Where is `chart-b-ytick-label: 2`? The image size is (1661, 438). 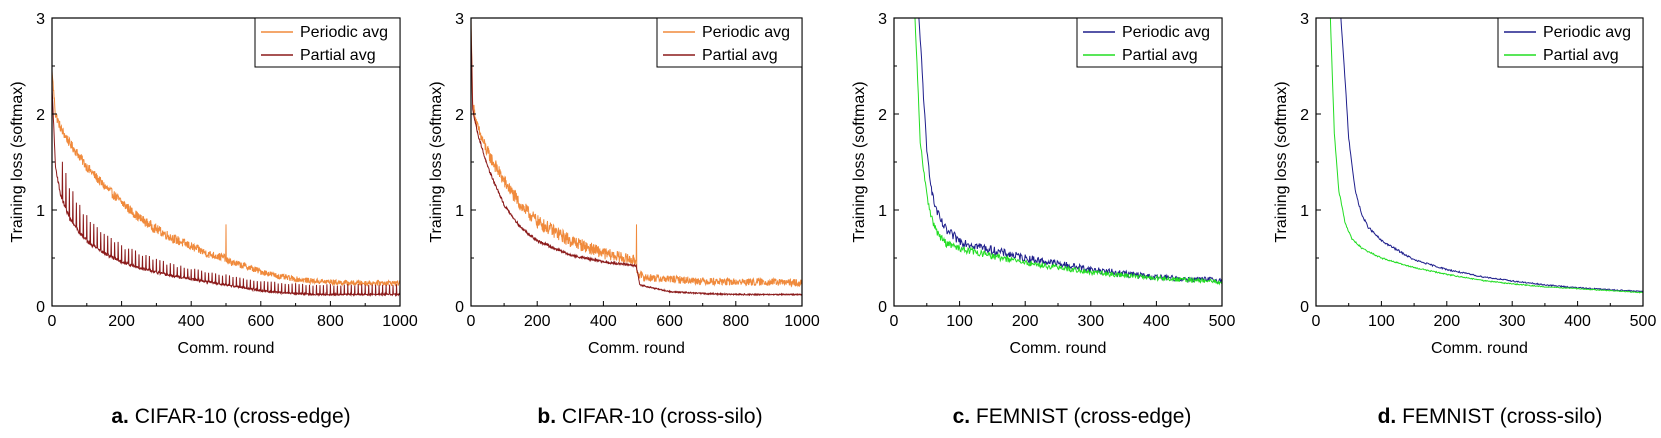
chart-b-ytick-label: 2 is located at coordinates (459, 115).